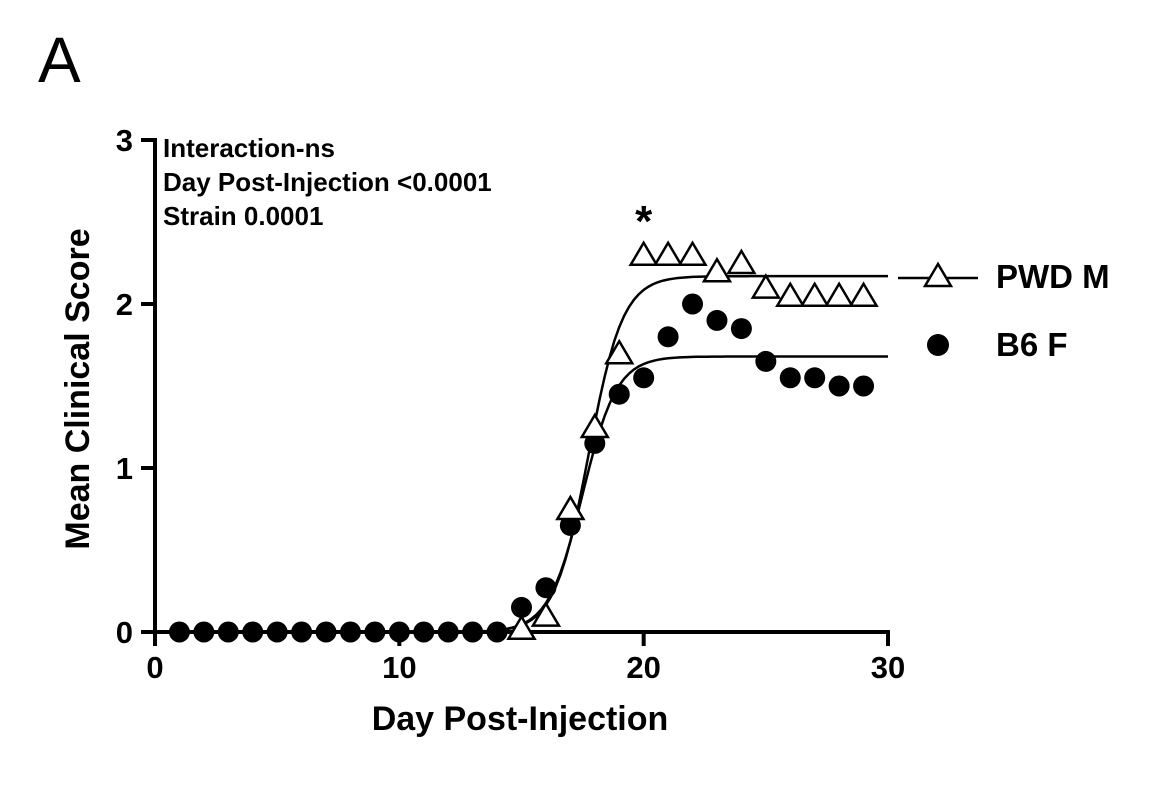 This screenshot has width=1155, height=788. What do you see at coordinates (982, 345) in the screenshot?
I see `legend-entry-b6-f: B6 F` at bounding box center [982, 345].